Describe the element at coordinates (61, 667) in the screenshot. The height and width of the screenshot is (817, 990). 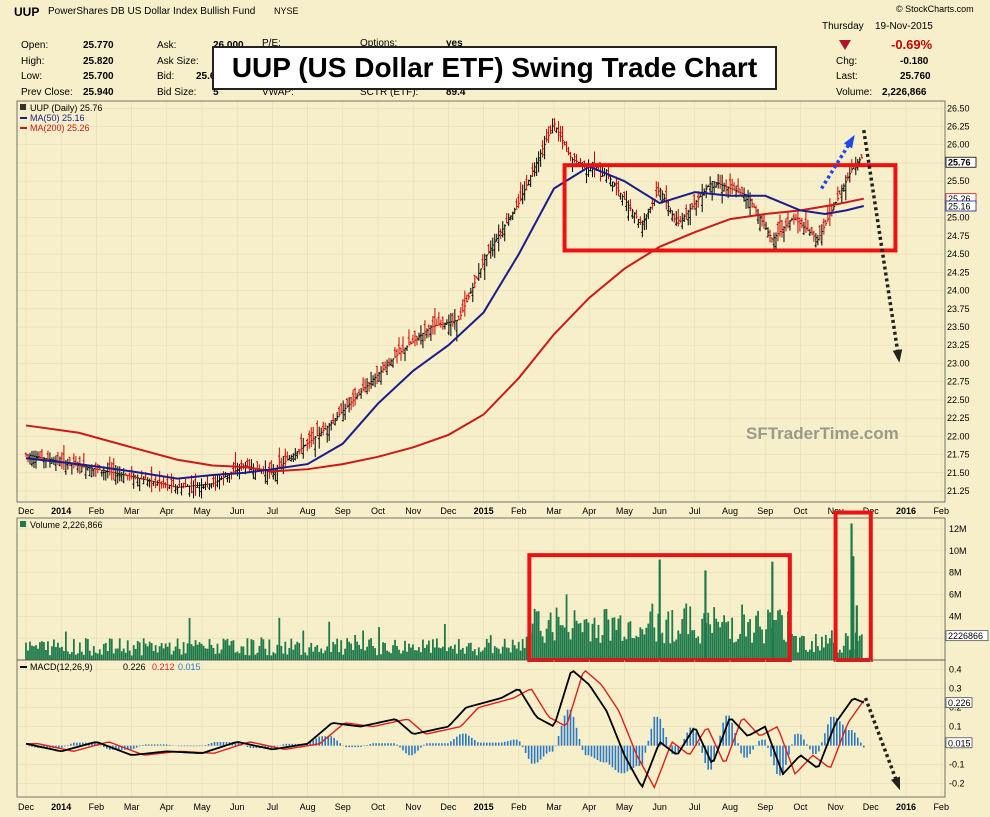
I see `macd-legend-label: MACD(12,26,9)` at that location.